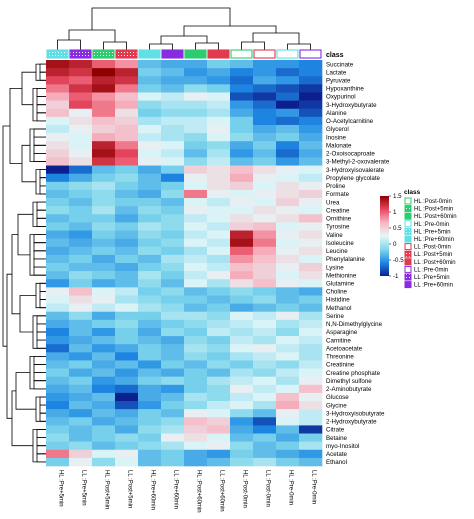  What do you see at coordinates (340, 357) in the screenshot?
I see `row-label: Threonine` at bounding box center [340, 357].